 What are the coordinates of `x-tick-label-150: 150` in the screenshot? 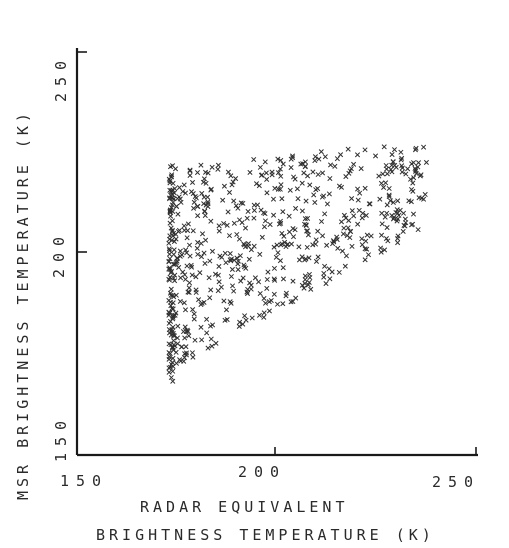 It's located at (84, 481).